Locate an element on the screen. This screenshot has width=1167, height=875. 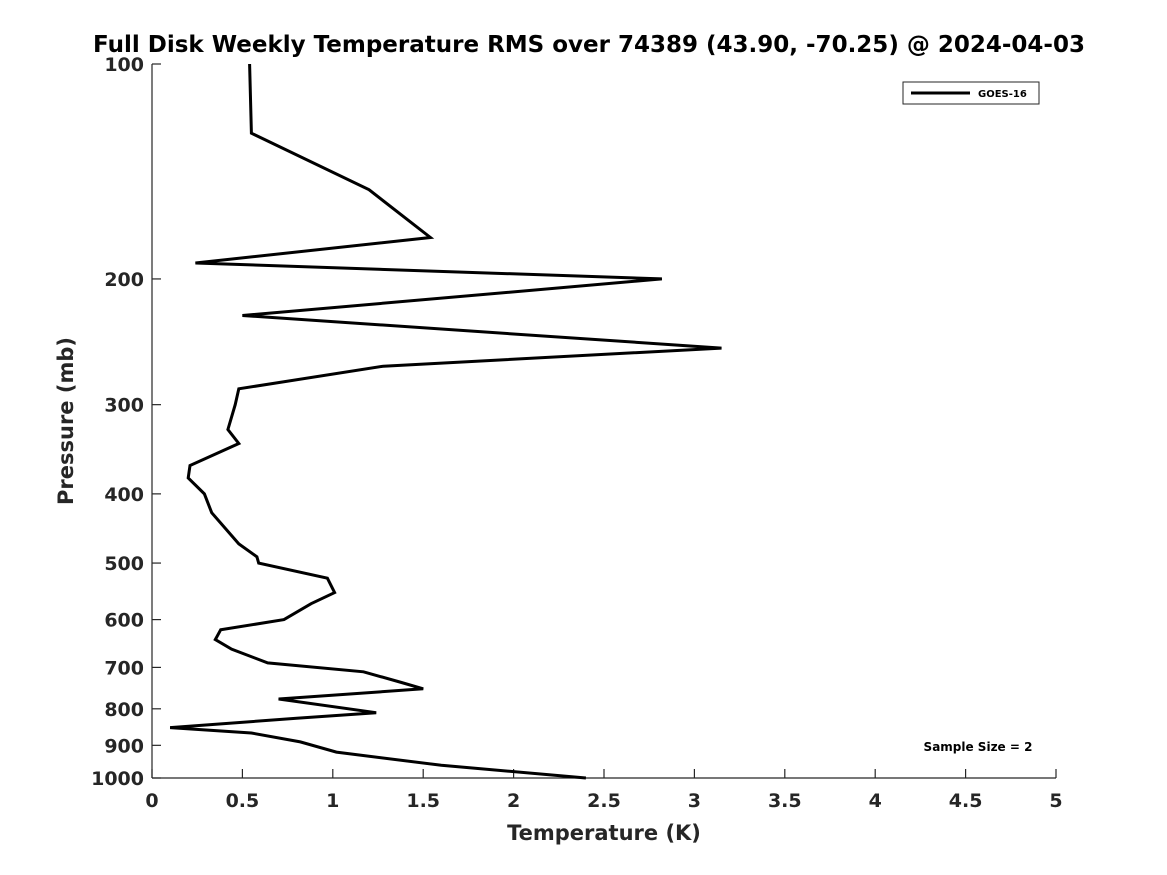
x-tick-label: 1.5 is located at coordinates (423, 801).